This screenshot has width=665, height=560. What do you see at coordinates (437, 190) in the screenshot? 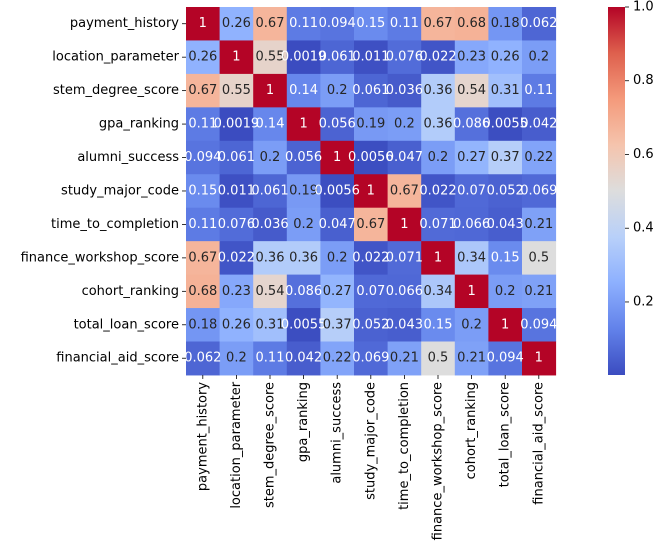
I see `cell-annotation: 0.022` at bounding box center [437, 190].